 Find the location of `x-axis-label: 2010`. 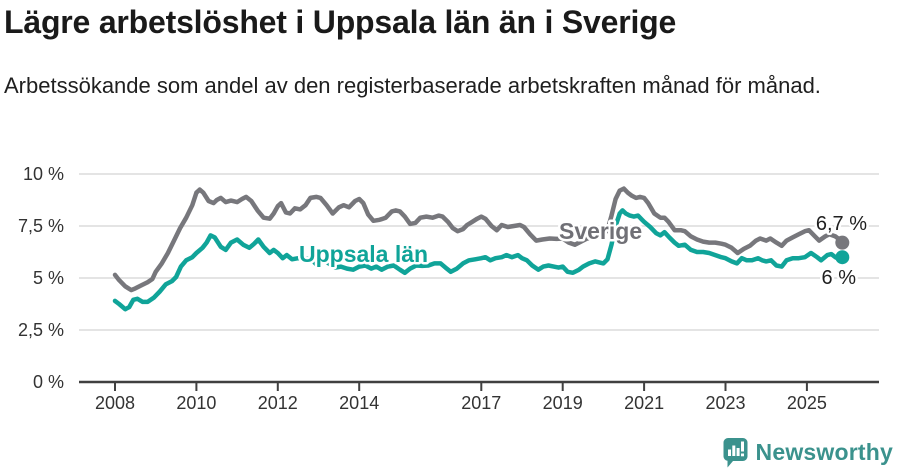

x-axis-label: 2010 is located at coordinates (196, 403).